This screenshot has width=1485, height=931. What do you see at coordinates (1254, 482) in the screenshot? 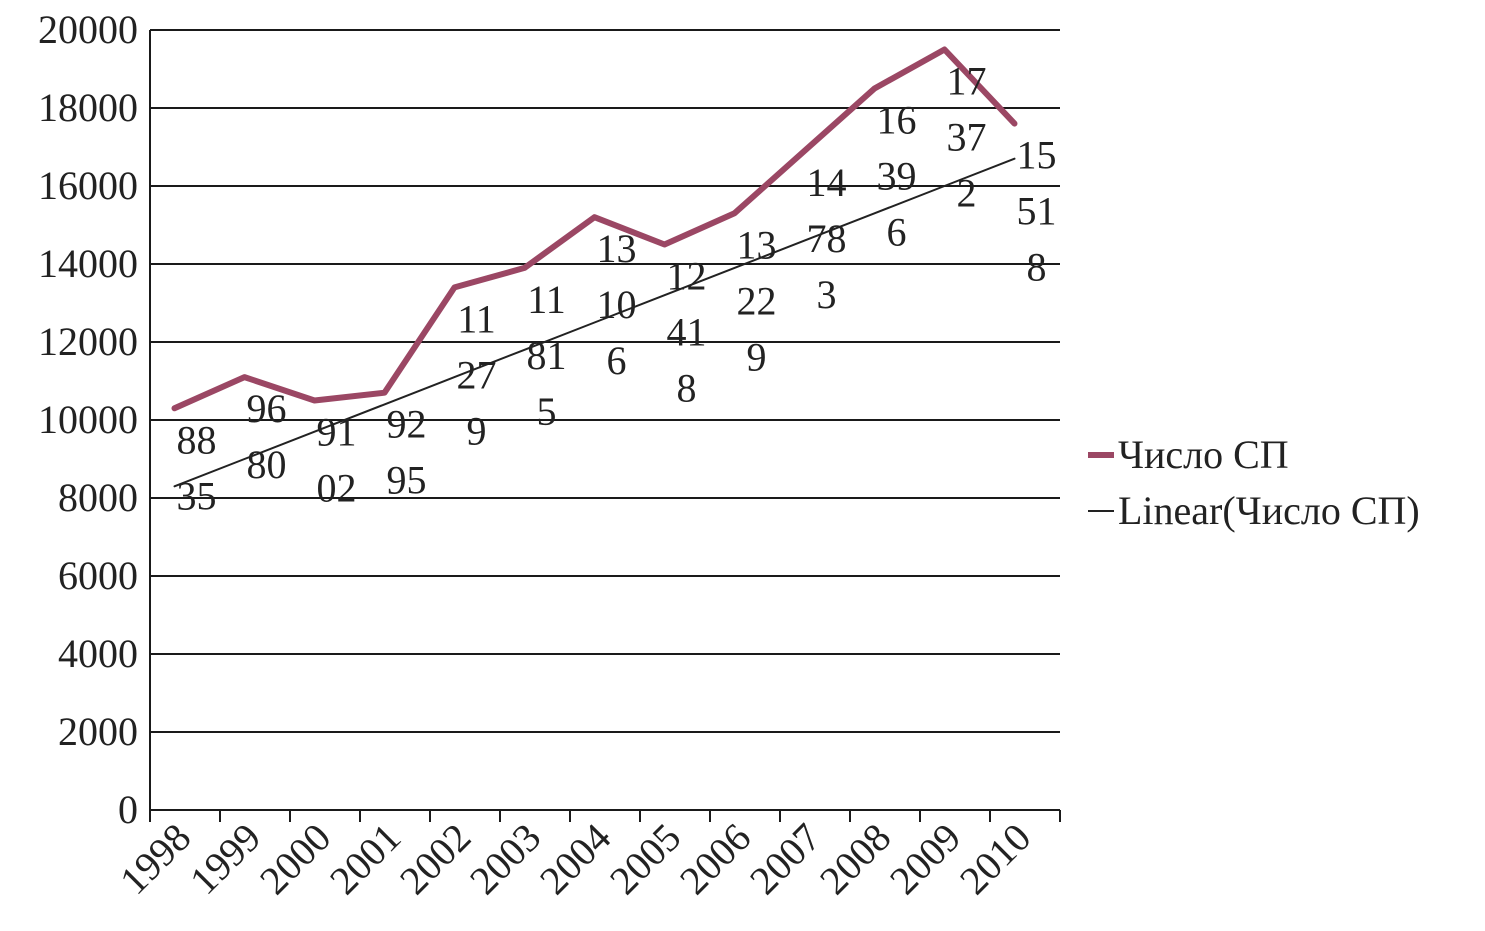
I see `legend: Число СП Linear(Число СП)` at bounding box center [1254, 482].